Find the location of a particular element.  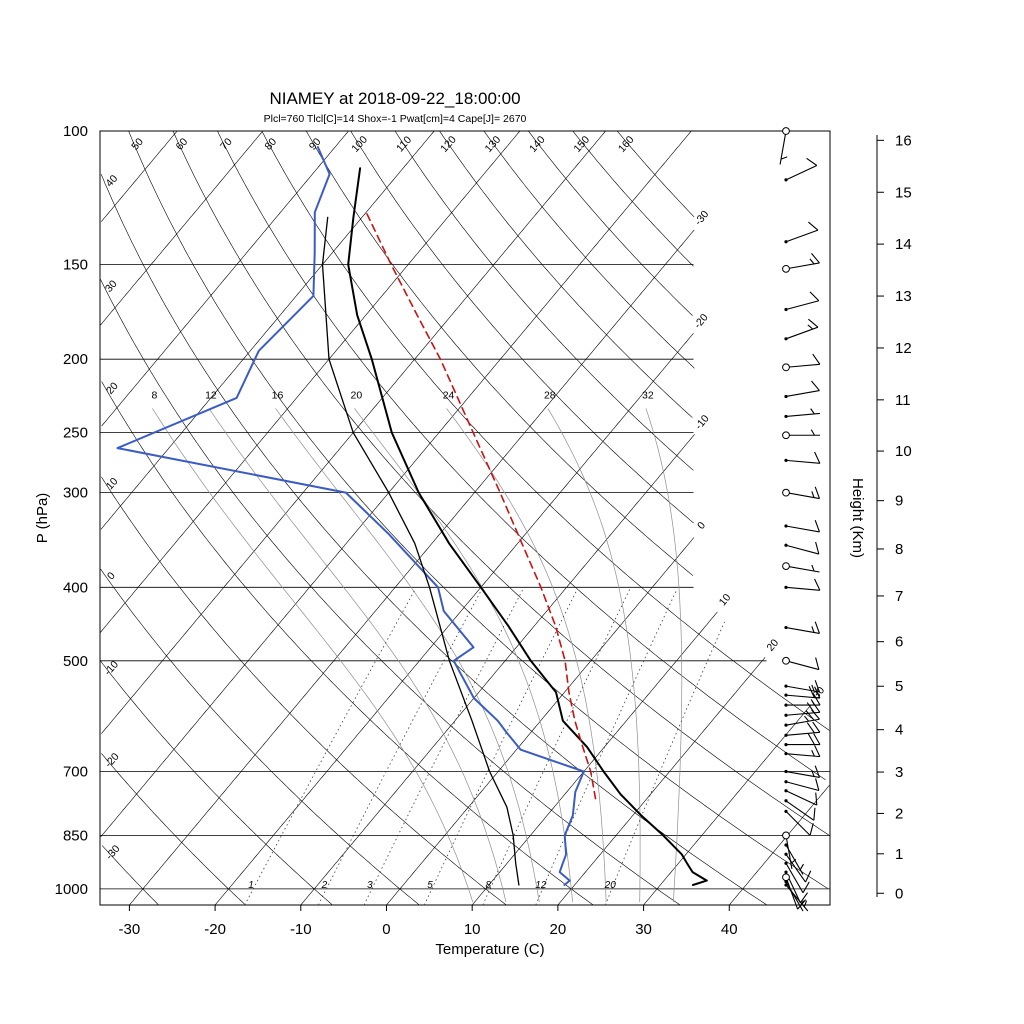

station-dot is located at coordinates (786, 725).